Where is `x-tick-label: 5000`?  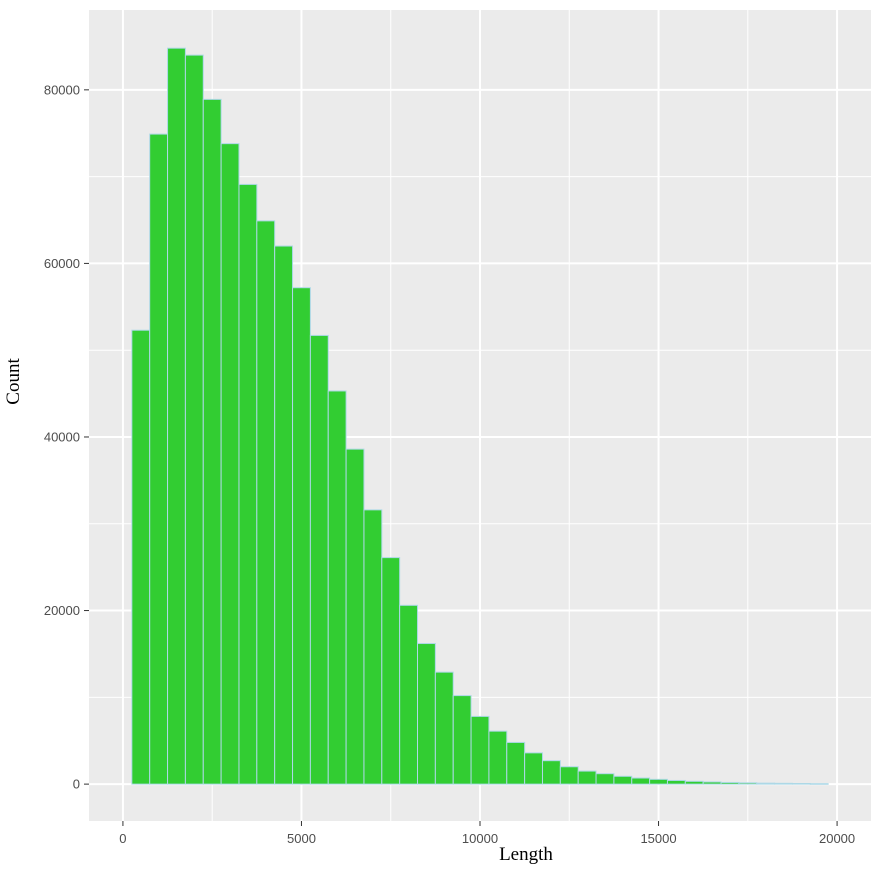 x-tick-label: 5000 is located at coordinates (301, 838).